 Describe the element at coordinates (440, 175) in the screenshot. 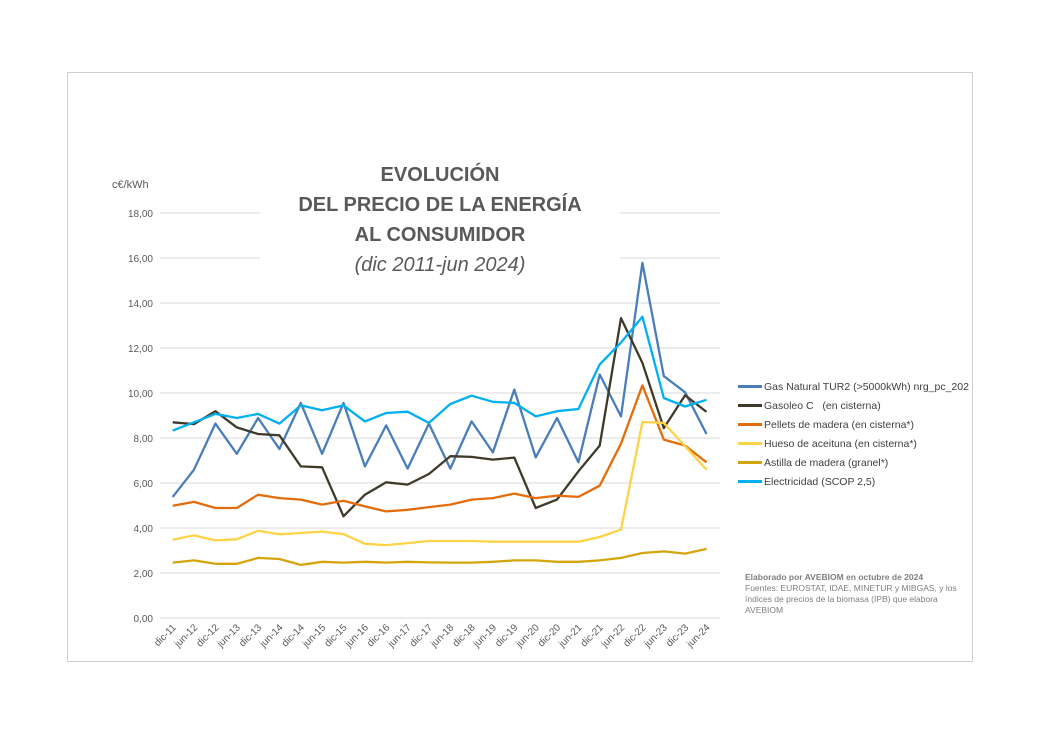

I see `title-line-1: EVOLUCIÓN` at that location.